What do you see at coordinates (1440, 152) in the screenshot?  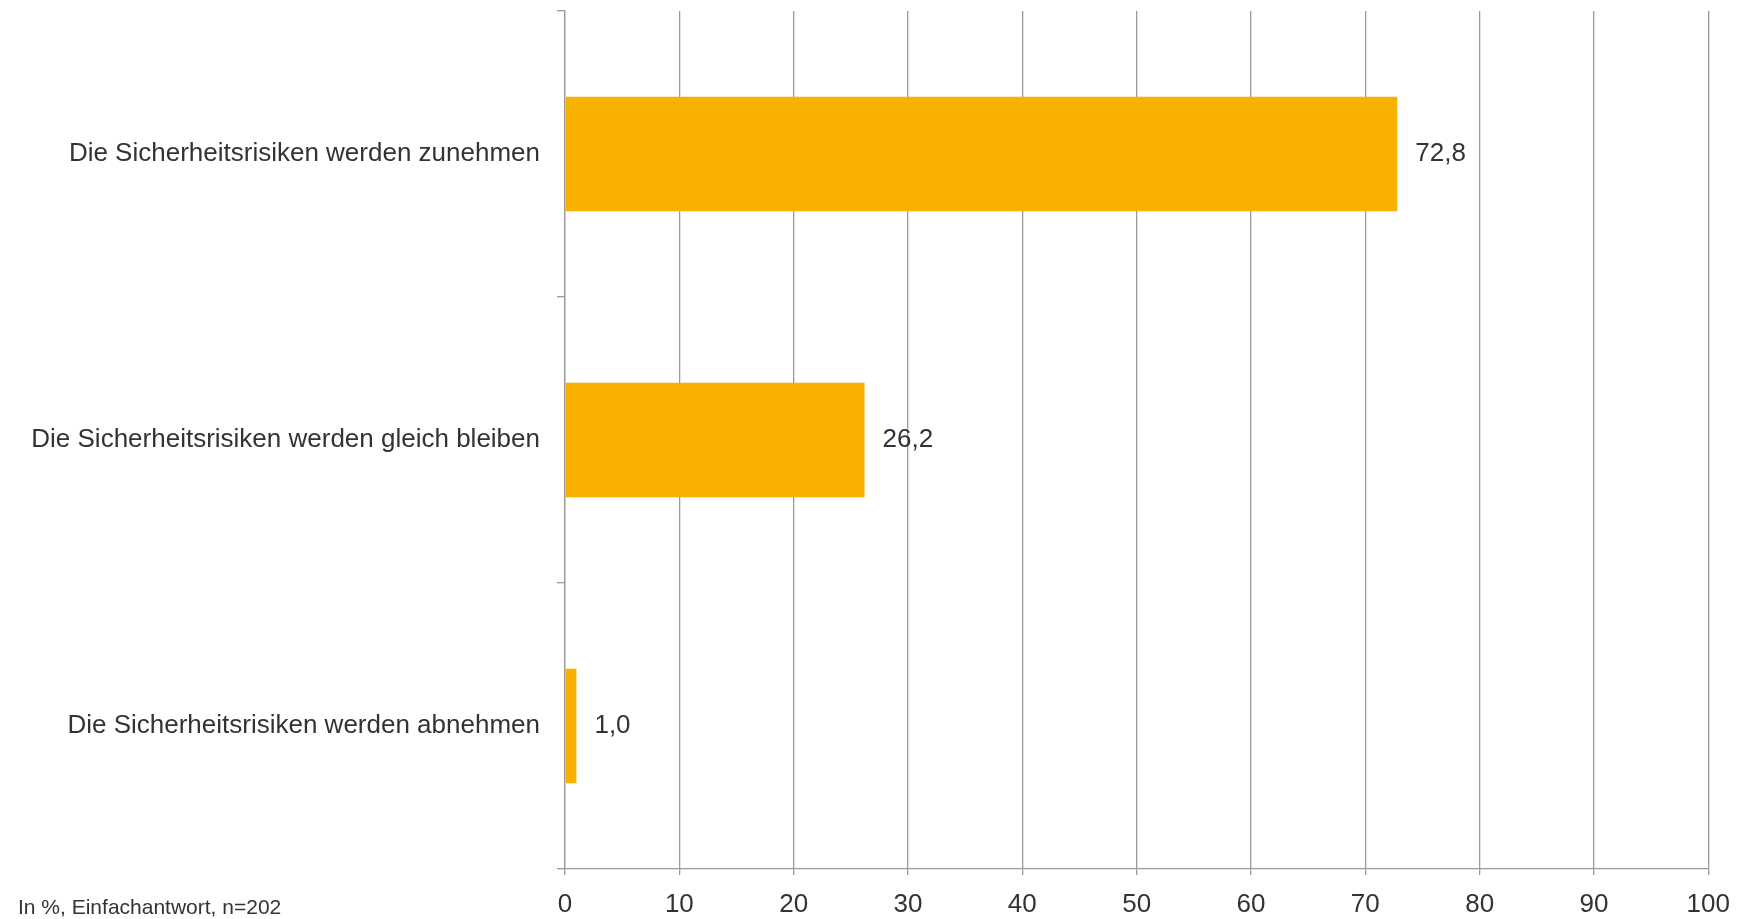 I see `data-label: 72,8` at bounding box center [1440, 152].